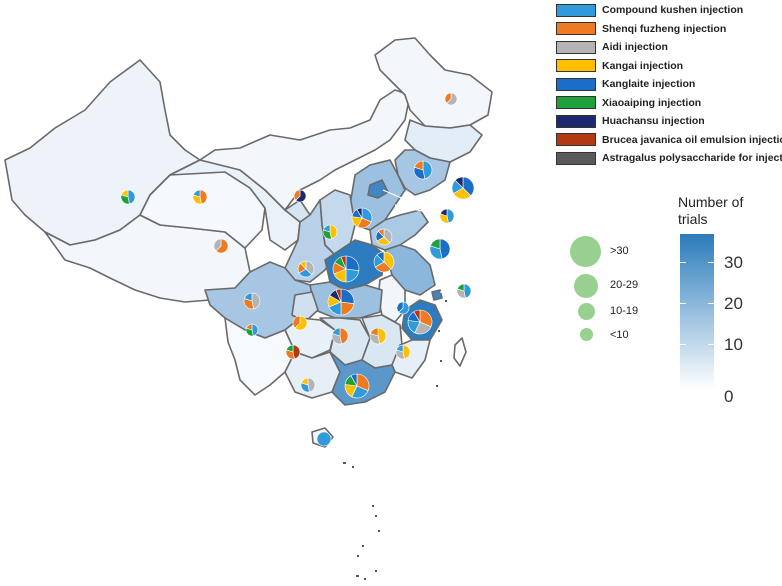  I want to click on legend-label: Huachansu injection, so click(653, 121).